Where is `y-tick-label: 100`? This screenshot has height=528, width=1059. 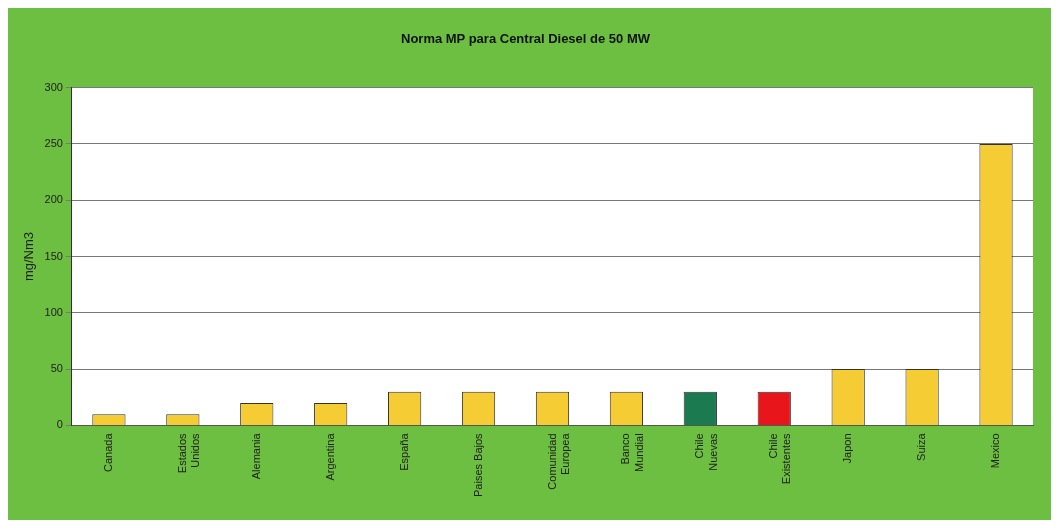
y-tick-label: 100 is located at coordinates (53, 311).